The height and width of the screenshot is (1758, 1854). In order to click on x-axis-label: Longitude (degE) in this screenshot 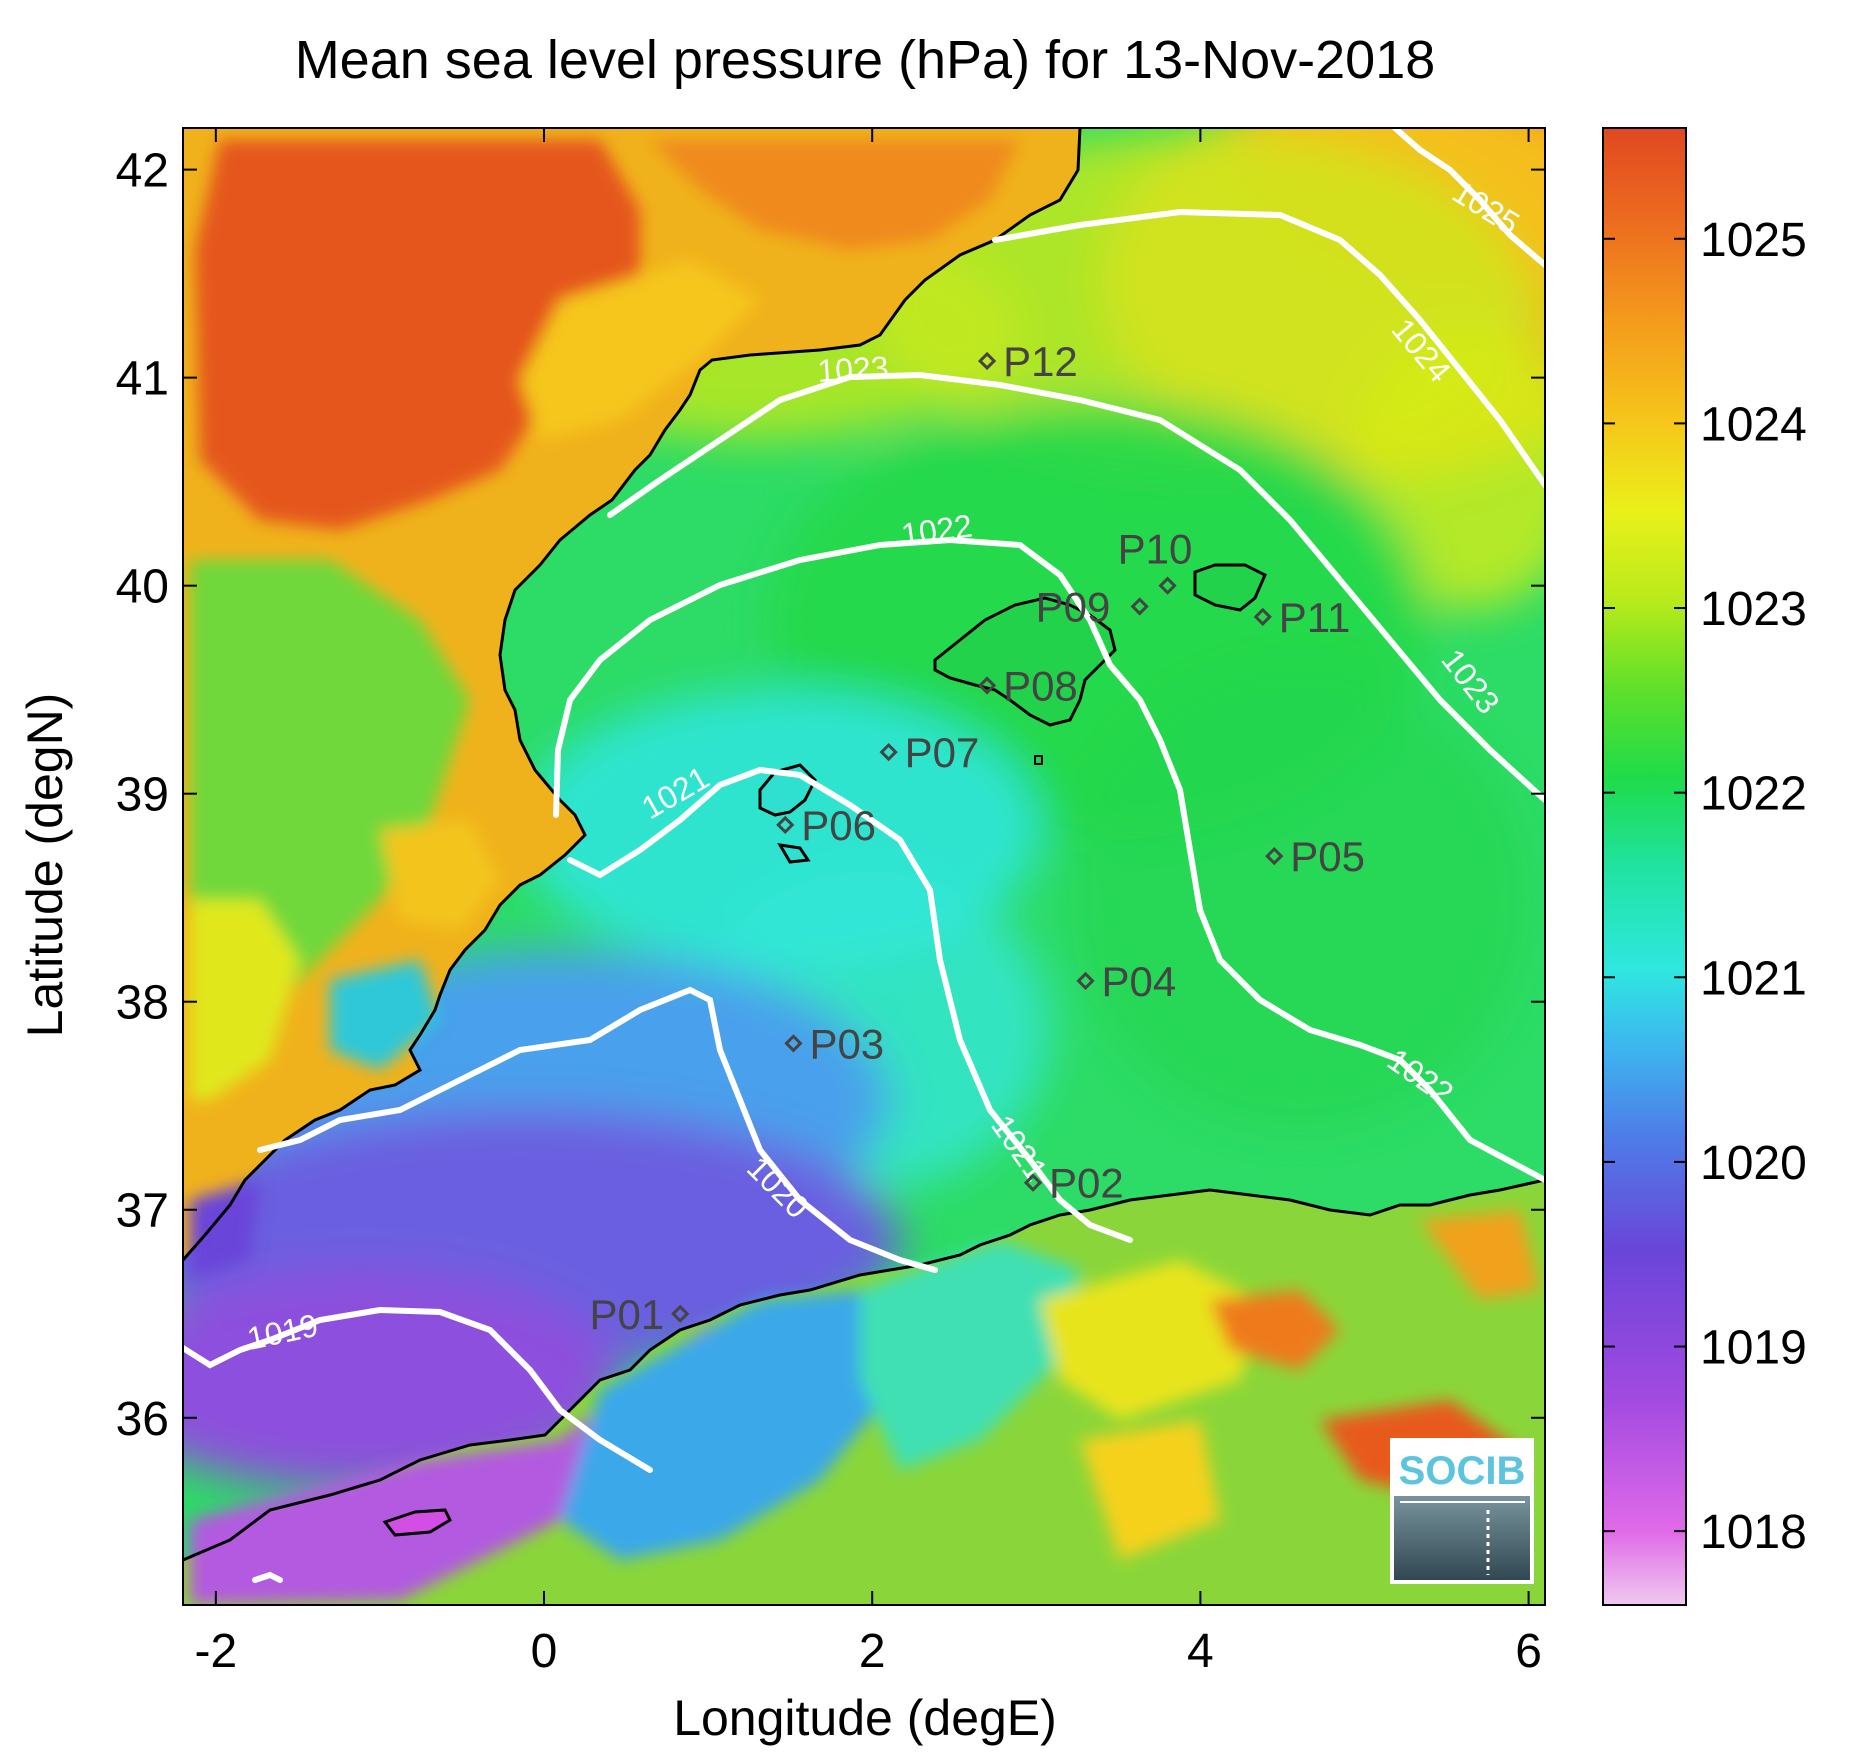, I will do `click(865, 1718)`.